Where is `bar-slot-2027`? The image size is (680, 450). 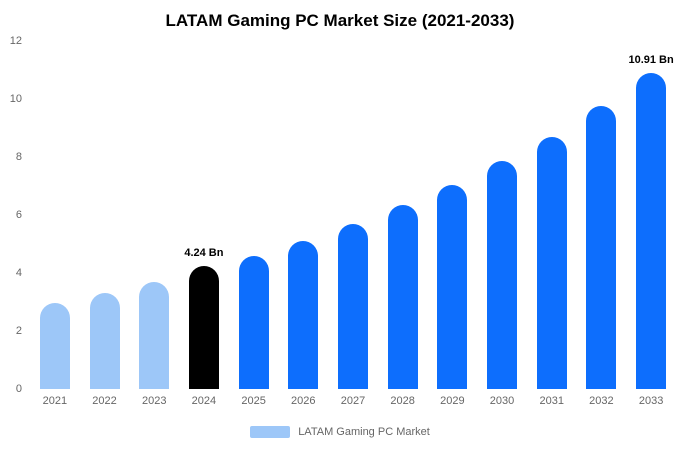
bar-slot-2027 is located at coordinates (353, 215).